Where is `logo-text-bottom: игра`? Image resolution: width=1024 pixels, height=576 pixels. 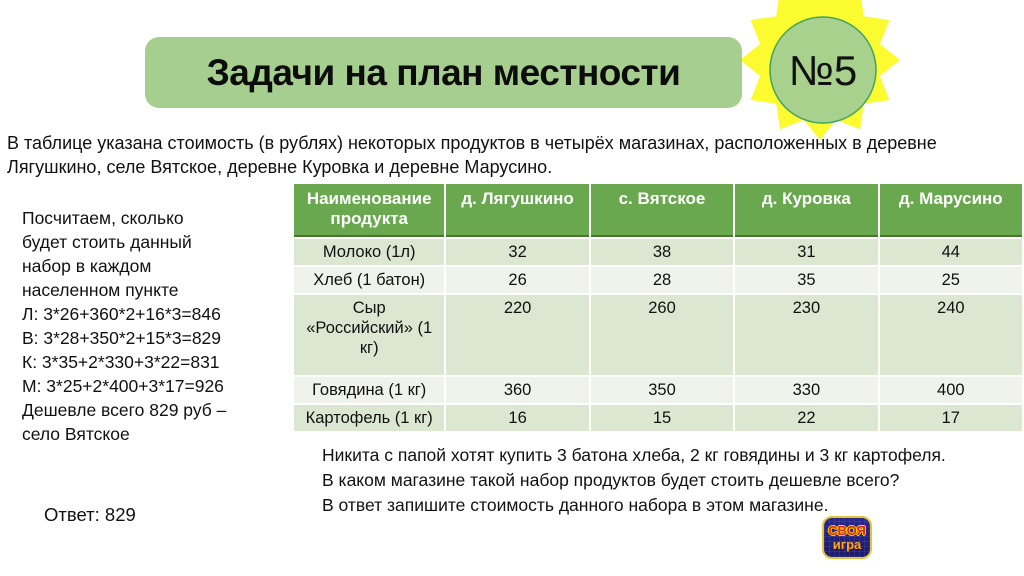
logo-text-bottom: игра is located at coordinates (847, 544).